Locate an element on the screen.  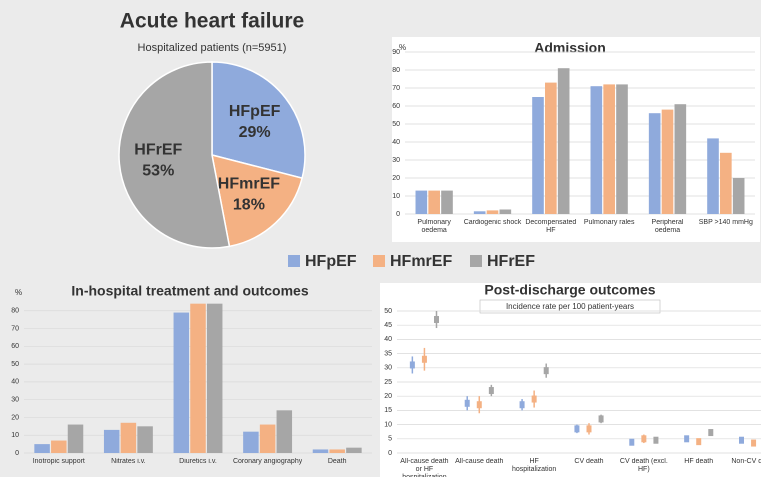
x-tick-label: All-cause death or HF hospitalization is located at coordinates (424, 467).